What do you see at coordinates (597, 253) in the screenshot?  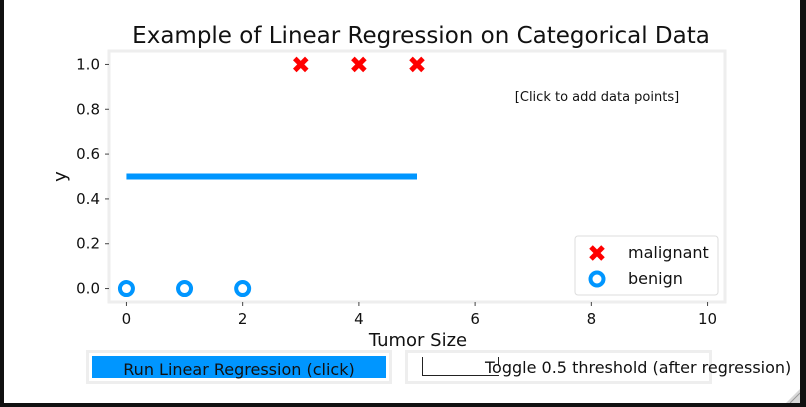 I see `legend-malignant-marker` at bounding box center [597, 253].